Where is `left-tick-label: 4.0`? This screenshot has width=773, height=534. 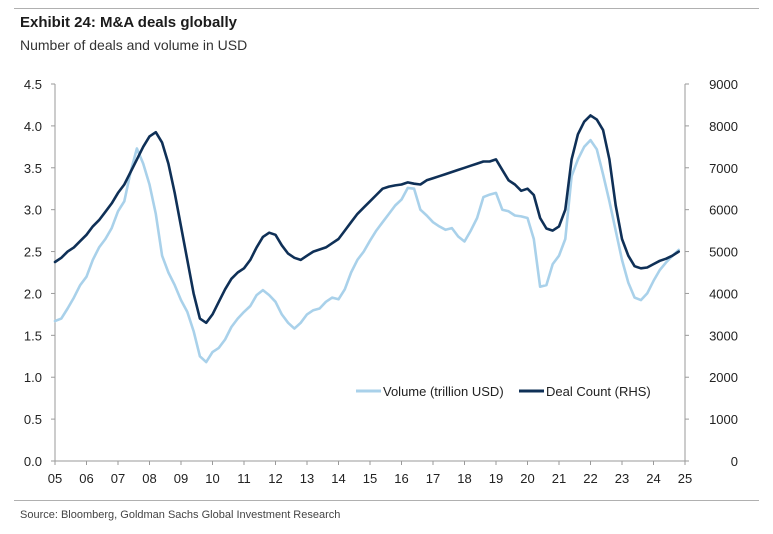
left-tick-label: 4.0 is located at coordinates (33, 126).